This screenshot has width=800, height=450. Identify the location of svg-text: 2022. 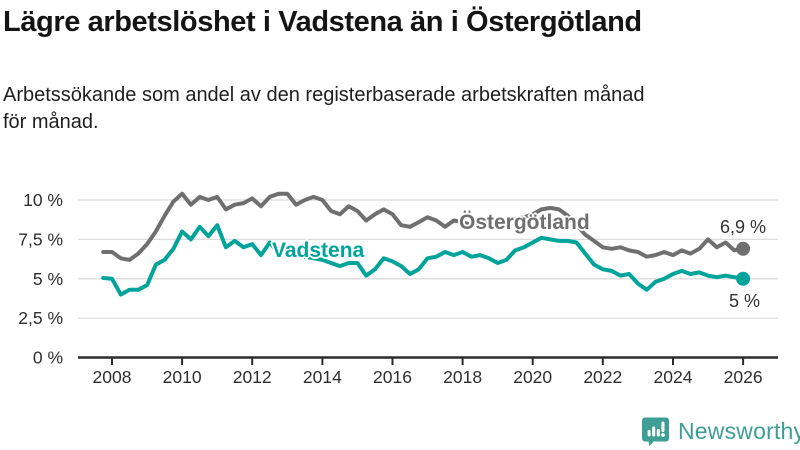
(602, 377).